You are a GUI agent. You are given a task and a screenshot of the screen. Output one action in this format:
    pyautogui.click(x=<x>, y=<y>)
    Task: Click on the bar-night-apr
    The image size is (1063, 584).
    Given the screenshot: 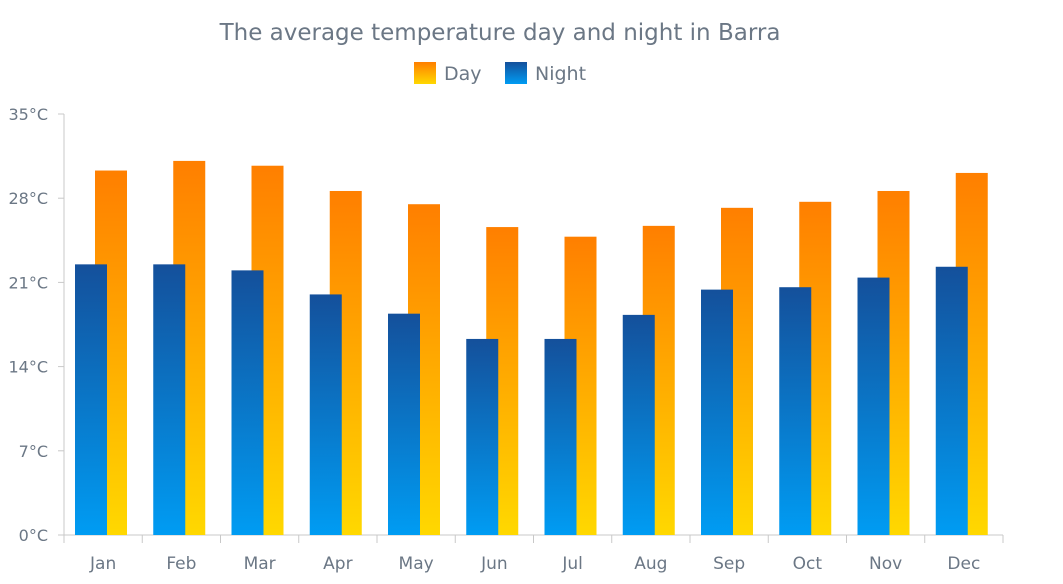 What is the action you would take?
    pyautogui.click(x=325, y=414)
    